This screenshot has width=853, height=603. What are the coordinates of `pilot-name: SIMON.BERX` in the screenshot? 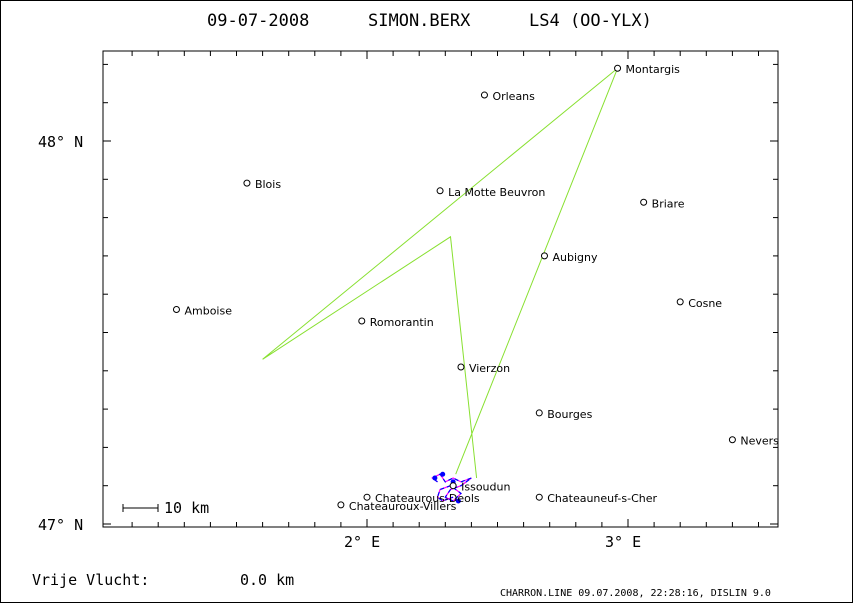 It's located at (419, 21).